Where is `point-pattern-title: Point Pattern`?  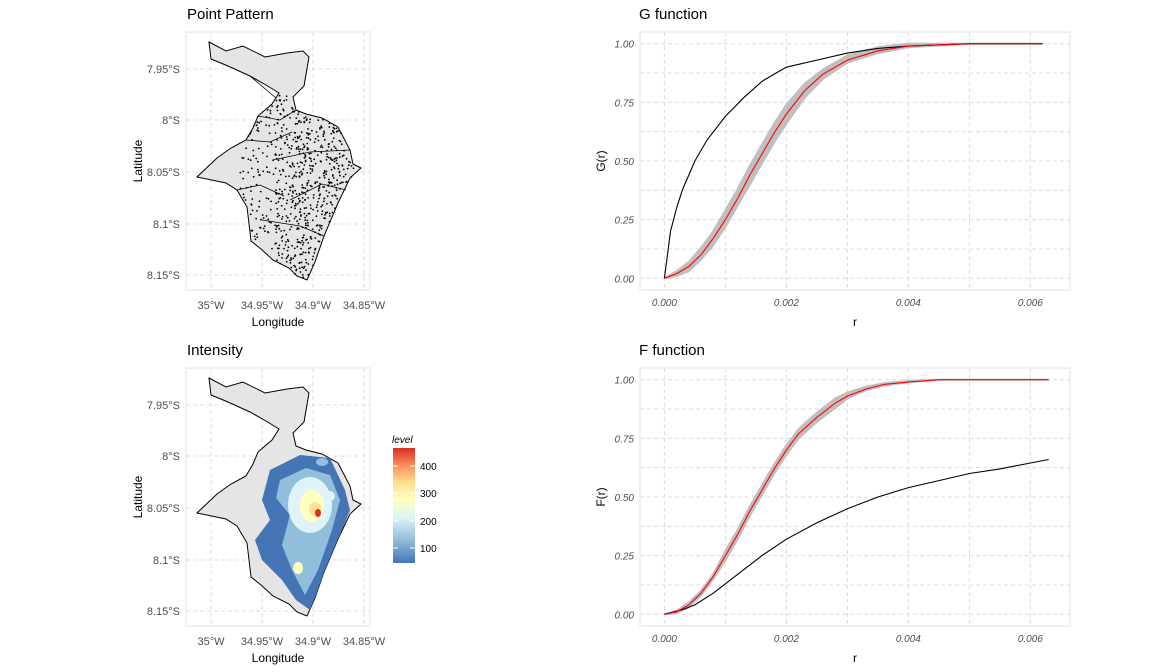
point-pattern-title: Point Pattern is located at coordinates (230, 14).